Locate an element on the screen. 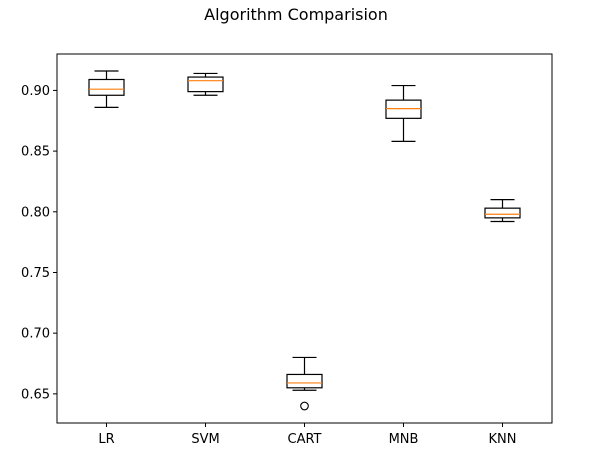 The height and width of the screenshot is (457, 593). x-tick-label: LR is located at coordinates (106, 439).